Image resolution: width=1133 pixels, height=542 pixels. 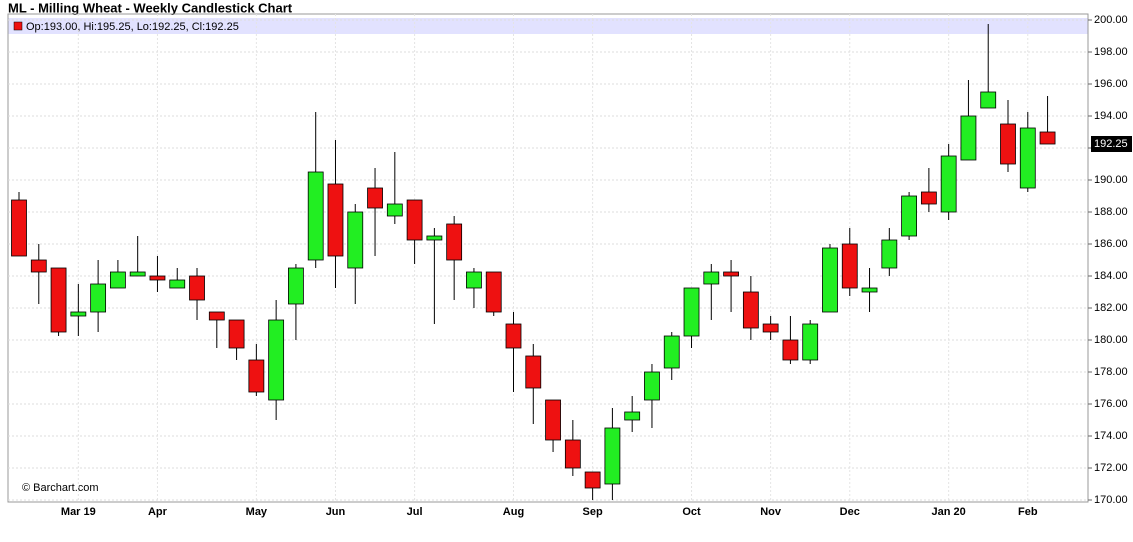 I want to click on y-tick-label: 172.00, so click(x=1111, y=468).